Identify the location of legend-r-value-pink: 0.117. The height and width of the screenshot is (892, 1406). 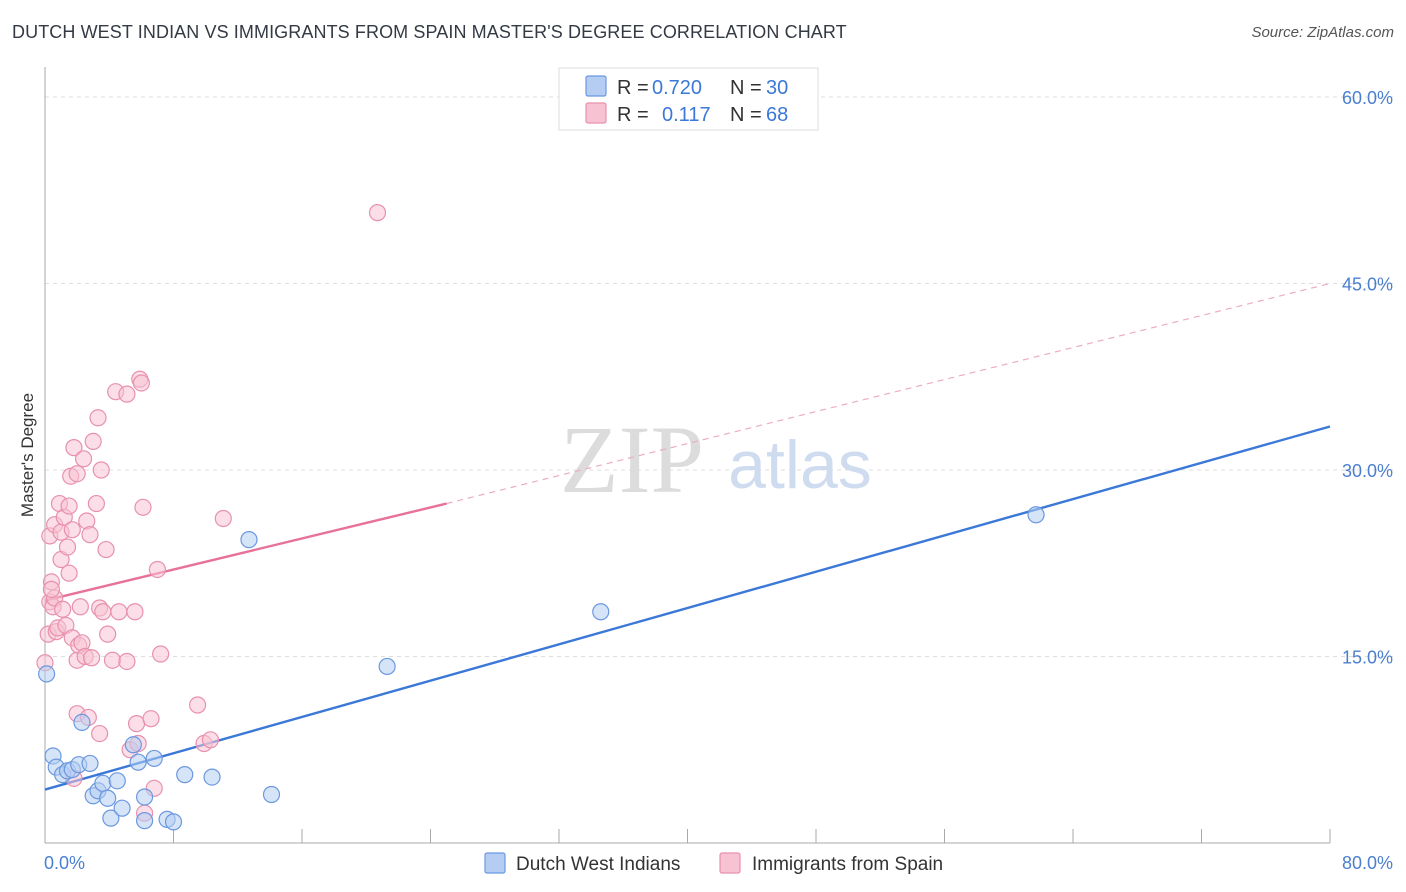
(686, 115).